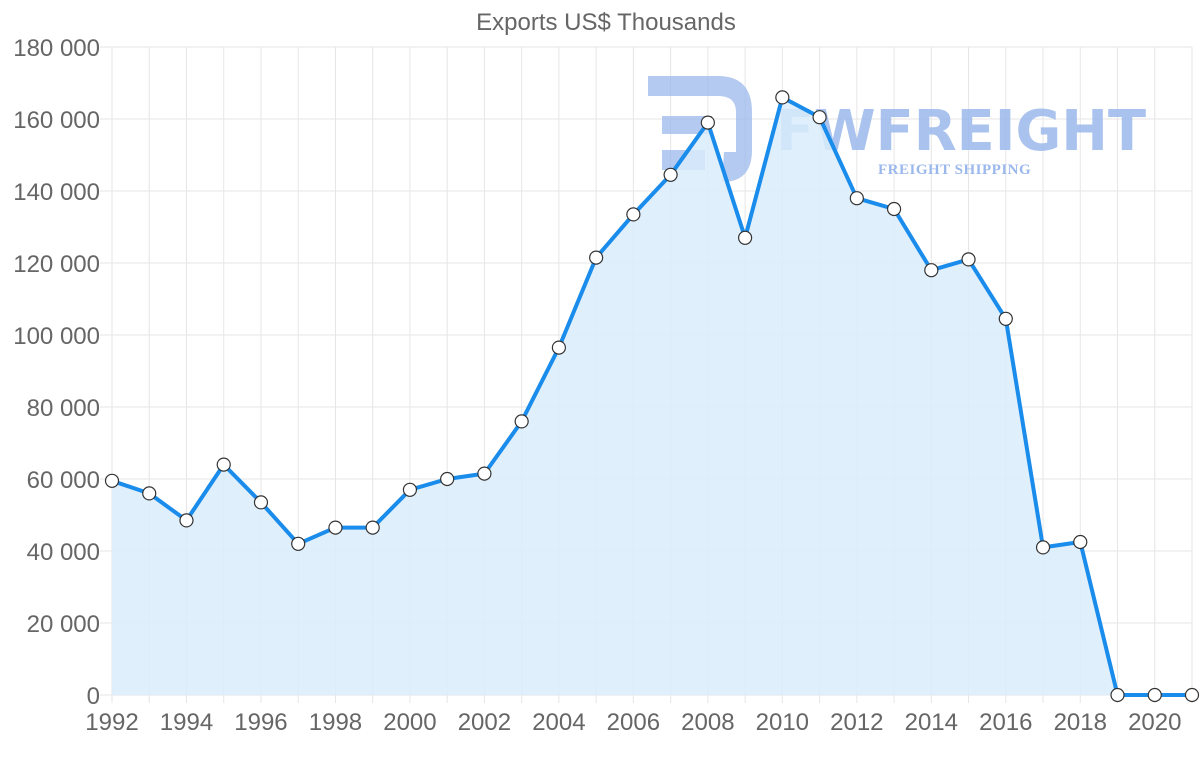 The width and height of the screenshot is (1200, 763). I want to click on x-tick-label: 2014, so click(931, 722).